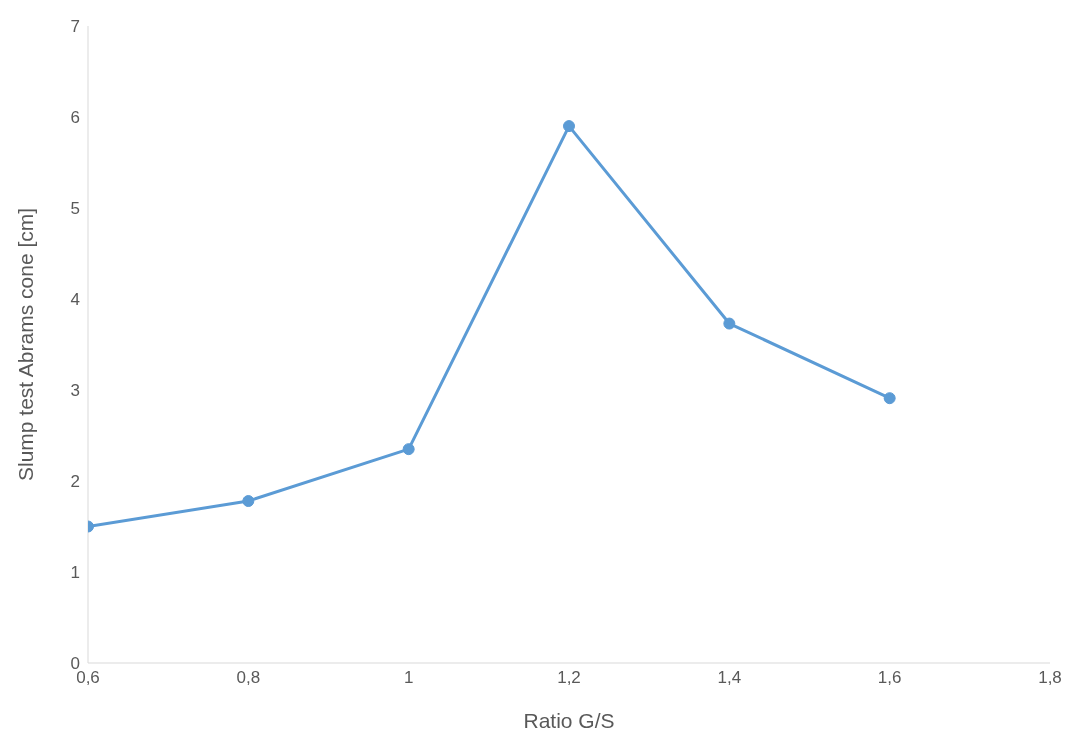  I want to click on x-tick-label: 1, so click(408, 678).